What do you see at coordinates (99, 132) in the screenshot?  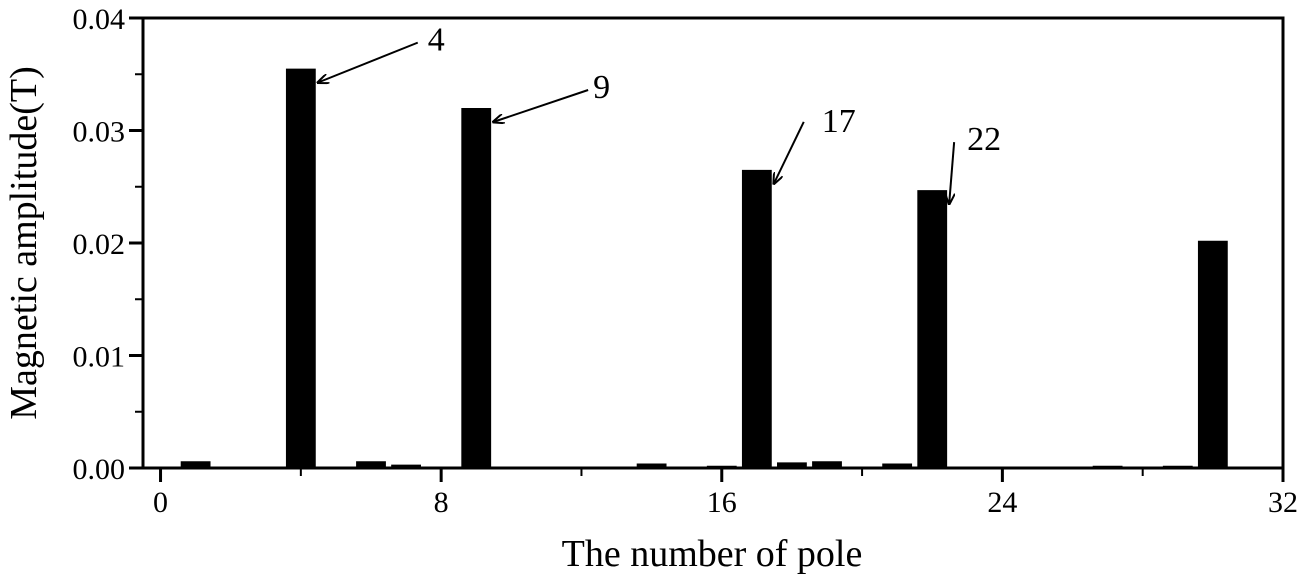 I see `y-tick-label: 0.03` at bounding box center [99, 132].